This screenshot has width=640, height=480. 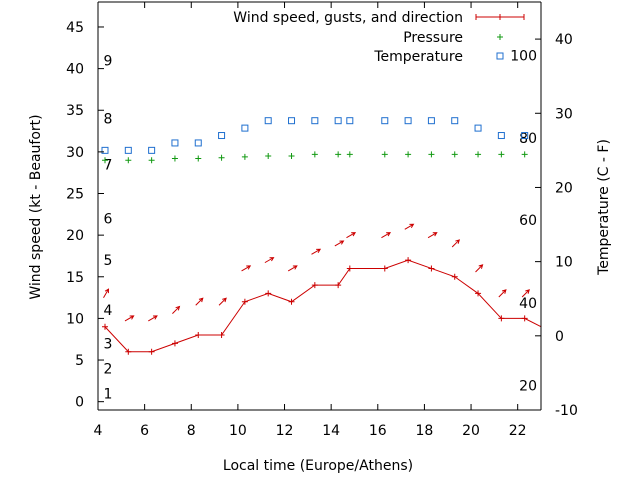 What do you see at coordinates (75, 236) in the screenshot?
I see `y-tick-label: 20` at bounding box center [75, 236].